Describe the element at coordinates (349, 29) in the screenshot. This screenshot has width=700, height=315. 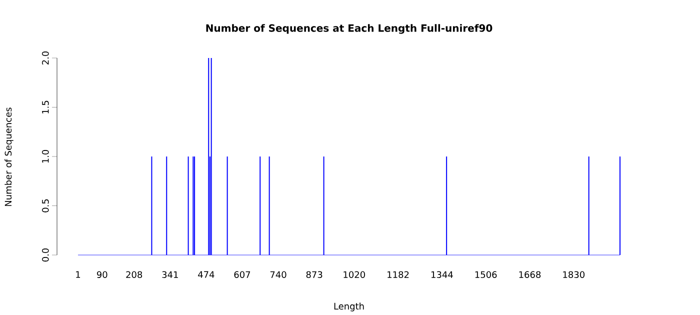
I see `chart-title: Number of Sequences at Each Length Full-uniref90` at that location.